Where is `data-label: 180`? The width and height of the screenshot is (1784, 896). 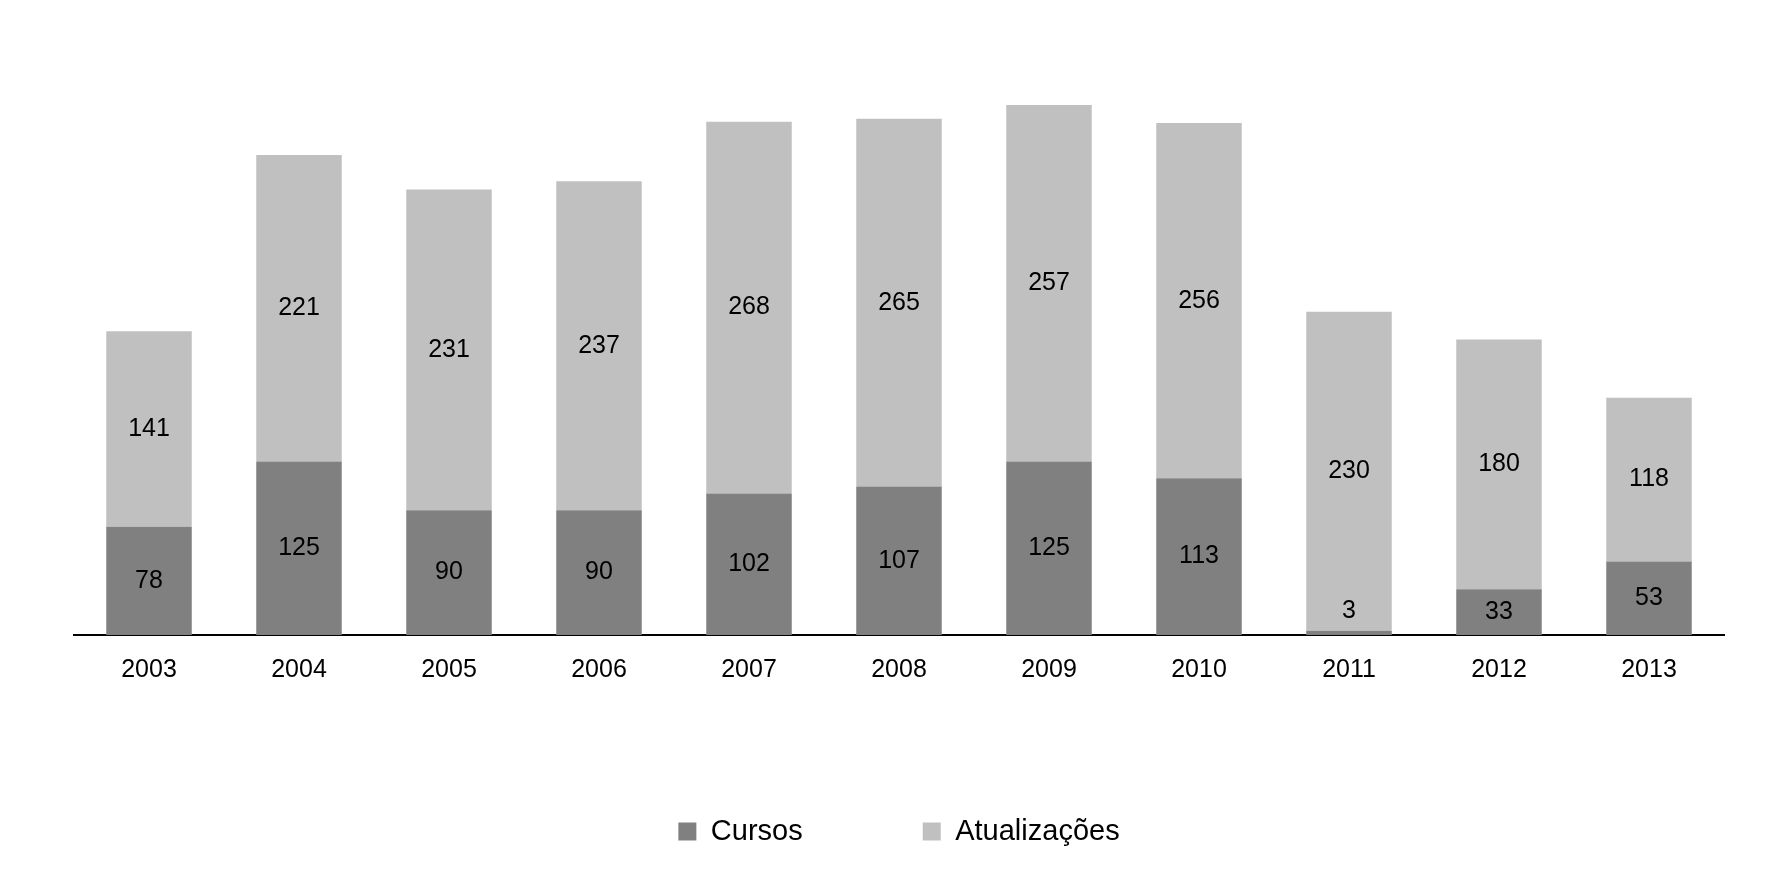
data-label: 180 is located at coordinates (1499, 462).